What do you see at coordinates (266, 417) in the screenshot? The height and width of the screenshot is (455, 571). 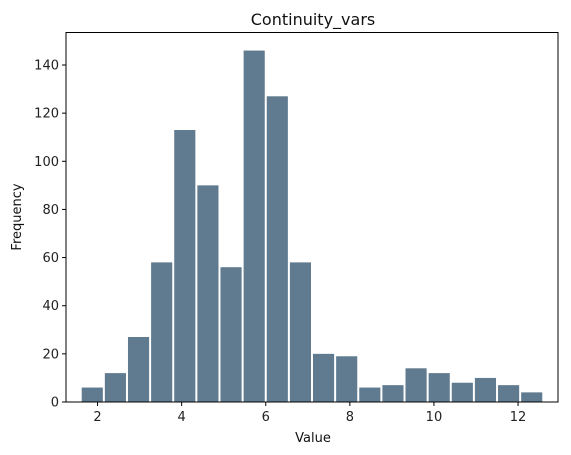 I see `x-tick-label: 6` at bounding box center [266, 417].